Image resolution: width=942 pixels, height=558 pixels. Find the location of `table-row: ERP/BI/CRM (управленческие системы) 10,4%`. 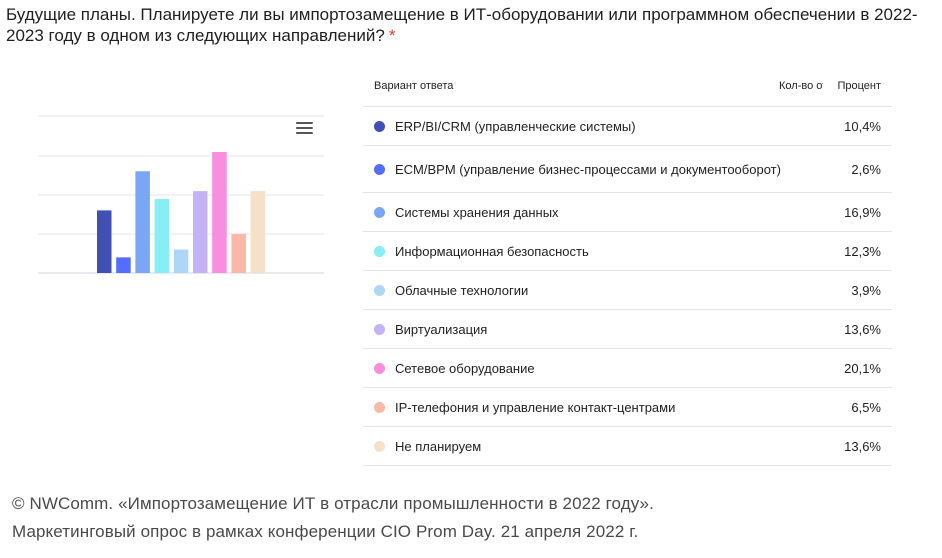

table-row: ERP/BI/CRM (управленческие системы) 10,4% is located at coordinates (627, 126).